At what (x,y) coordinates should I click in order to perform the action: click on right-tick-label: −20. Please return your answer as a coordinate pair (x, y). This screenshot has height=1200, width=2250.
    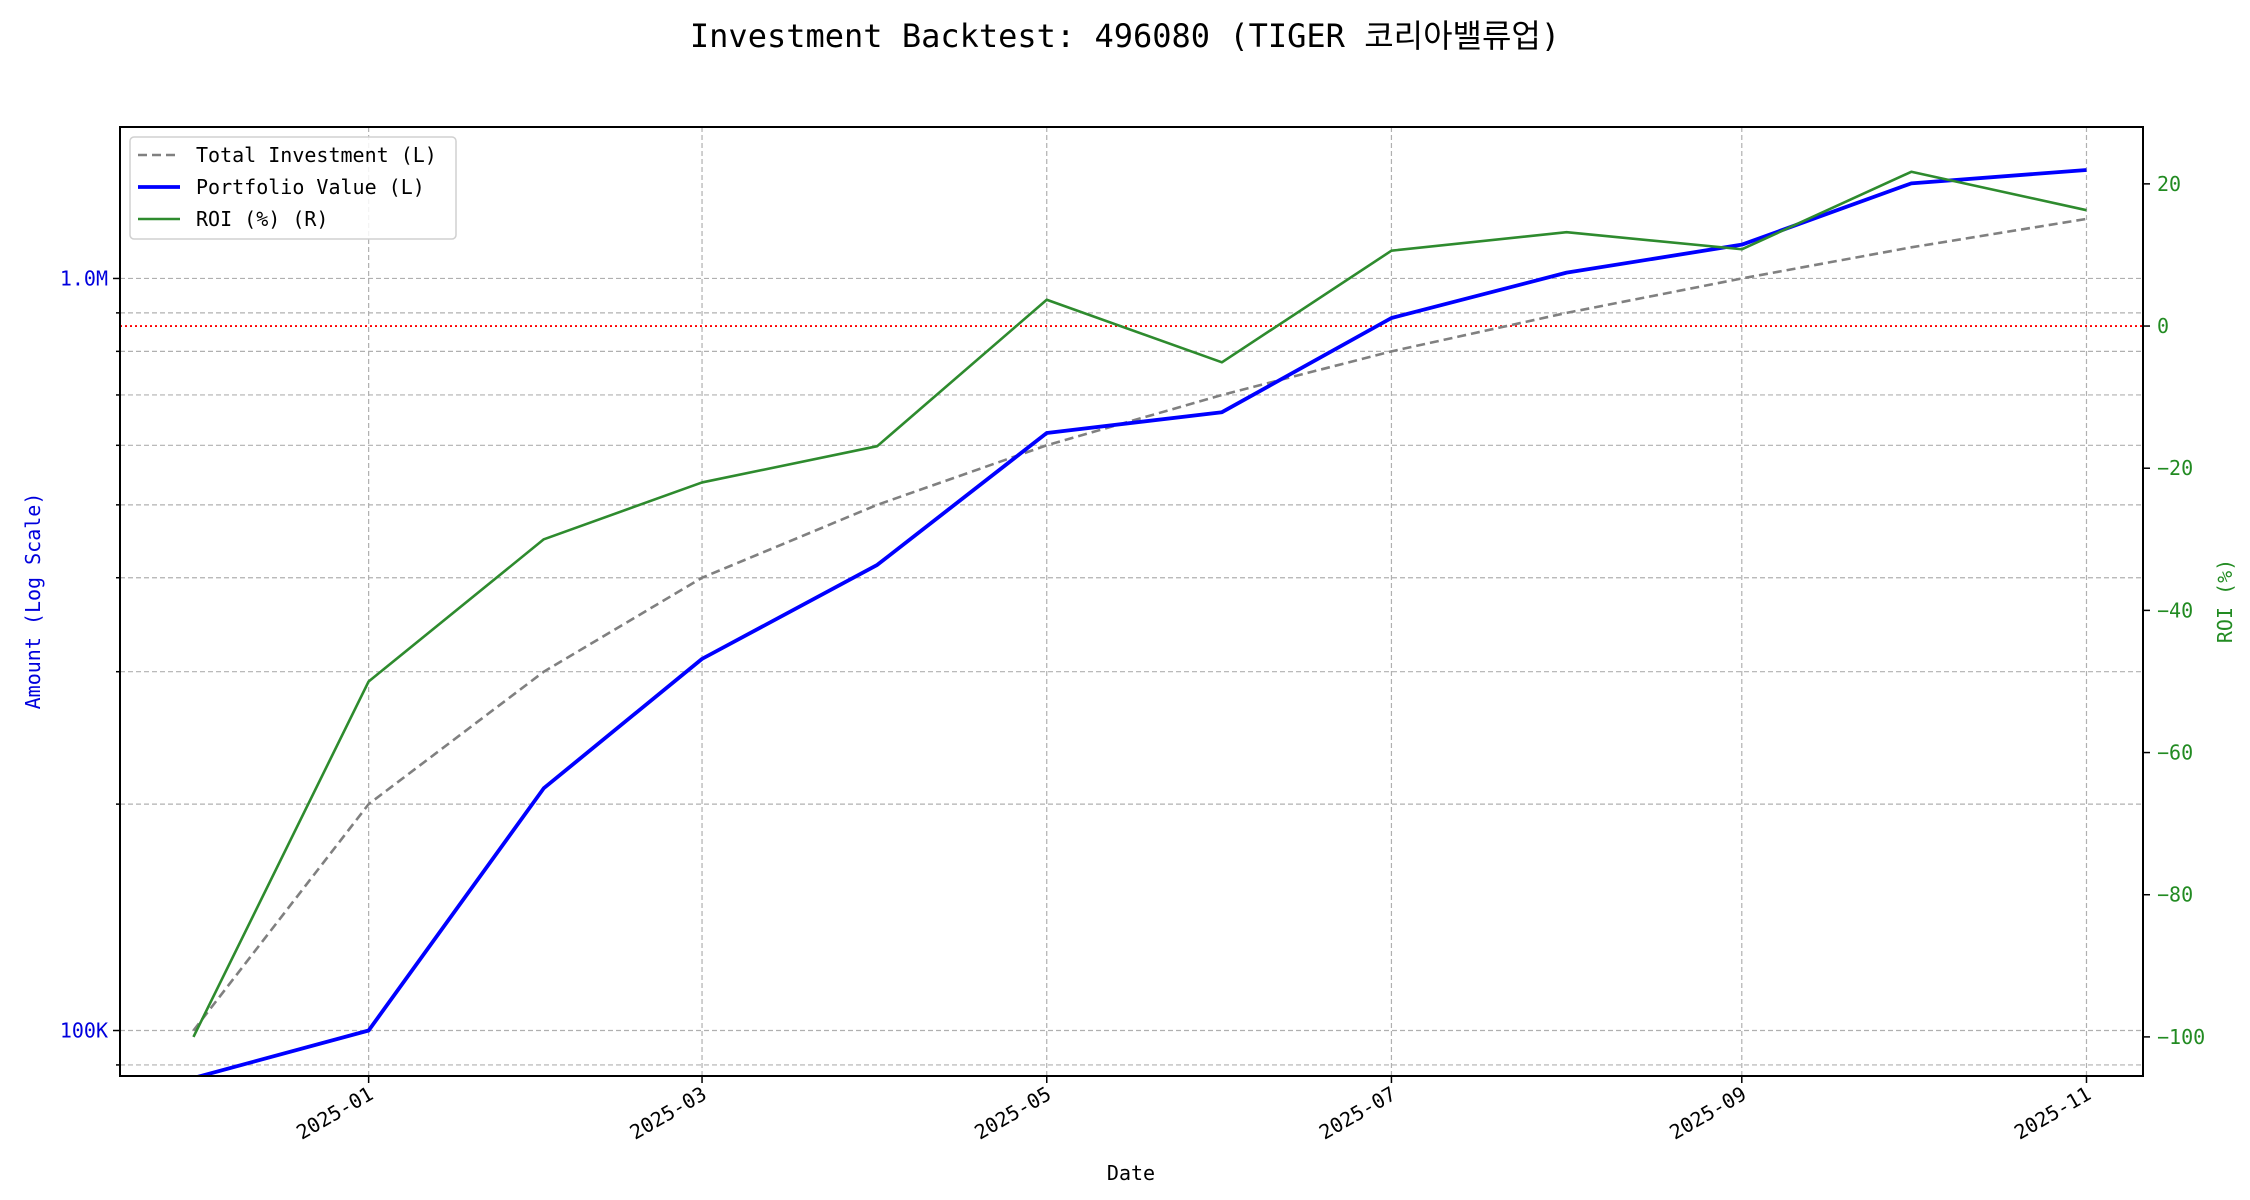
    Looking at the image, I should click on (2175, 468).